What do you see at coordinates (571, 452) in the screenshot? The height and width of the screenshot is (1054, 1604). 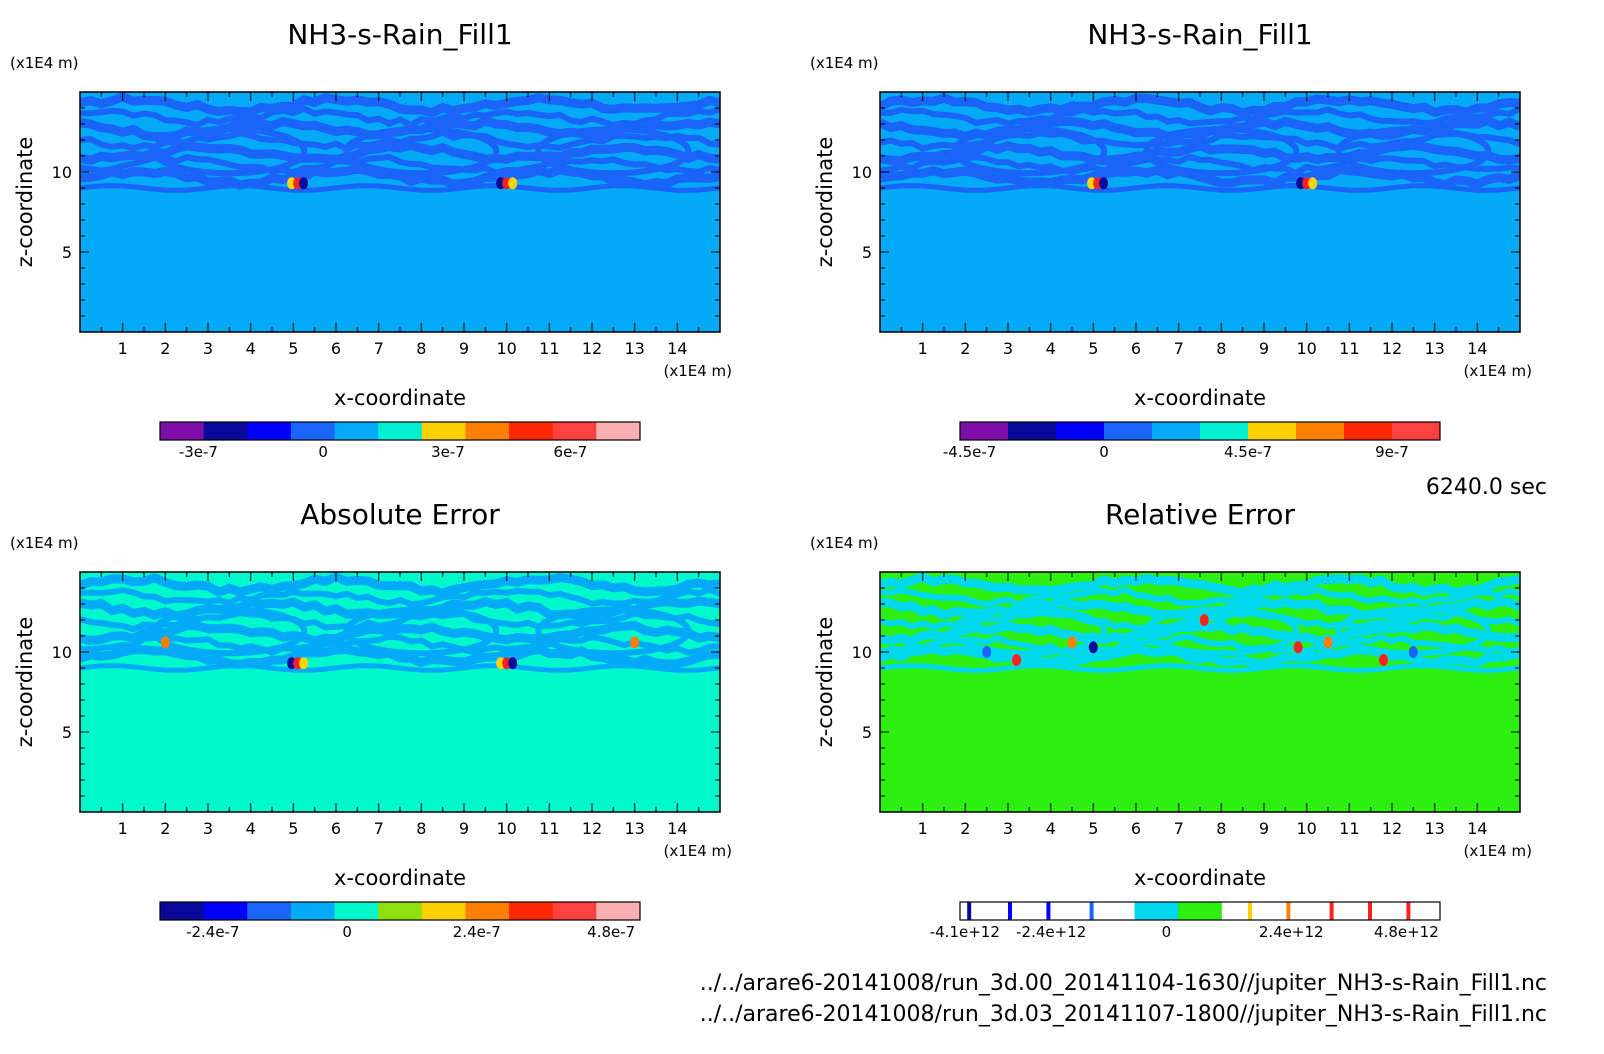 I see `colorbar-tick-label: 6e-7` at bounding box center [571, 452].